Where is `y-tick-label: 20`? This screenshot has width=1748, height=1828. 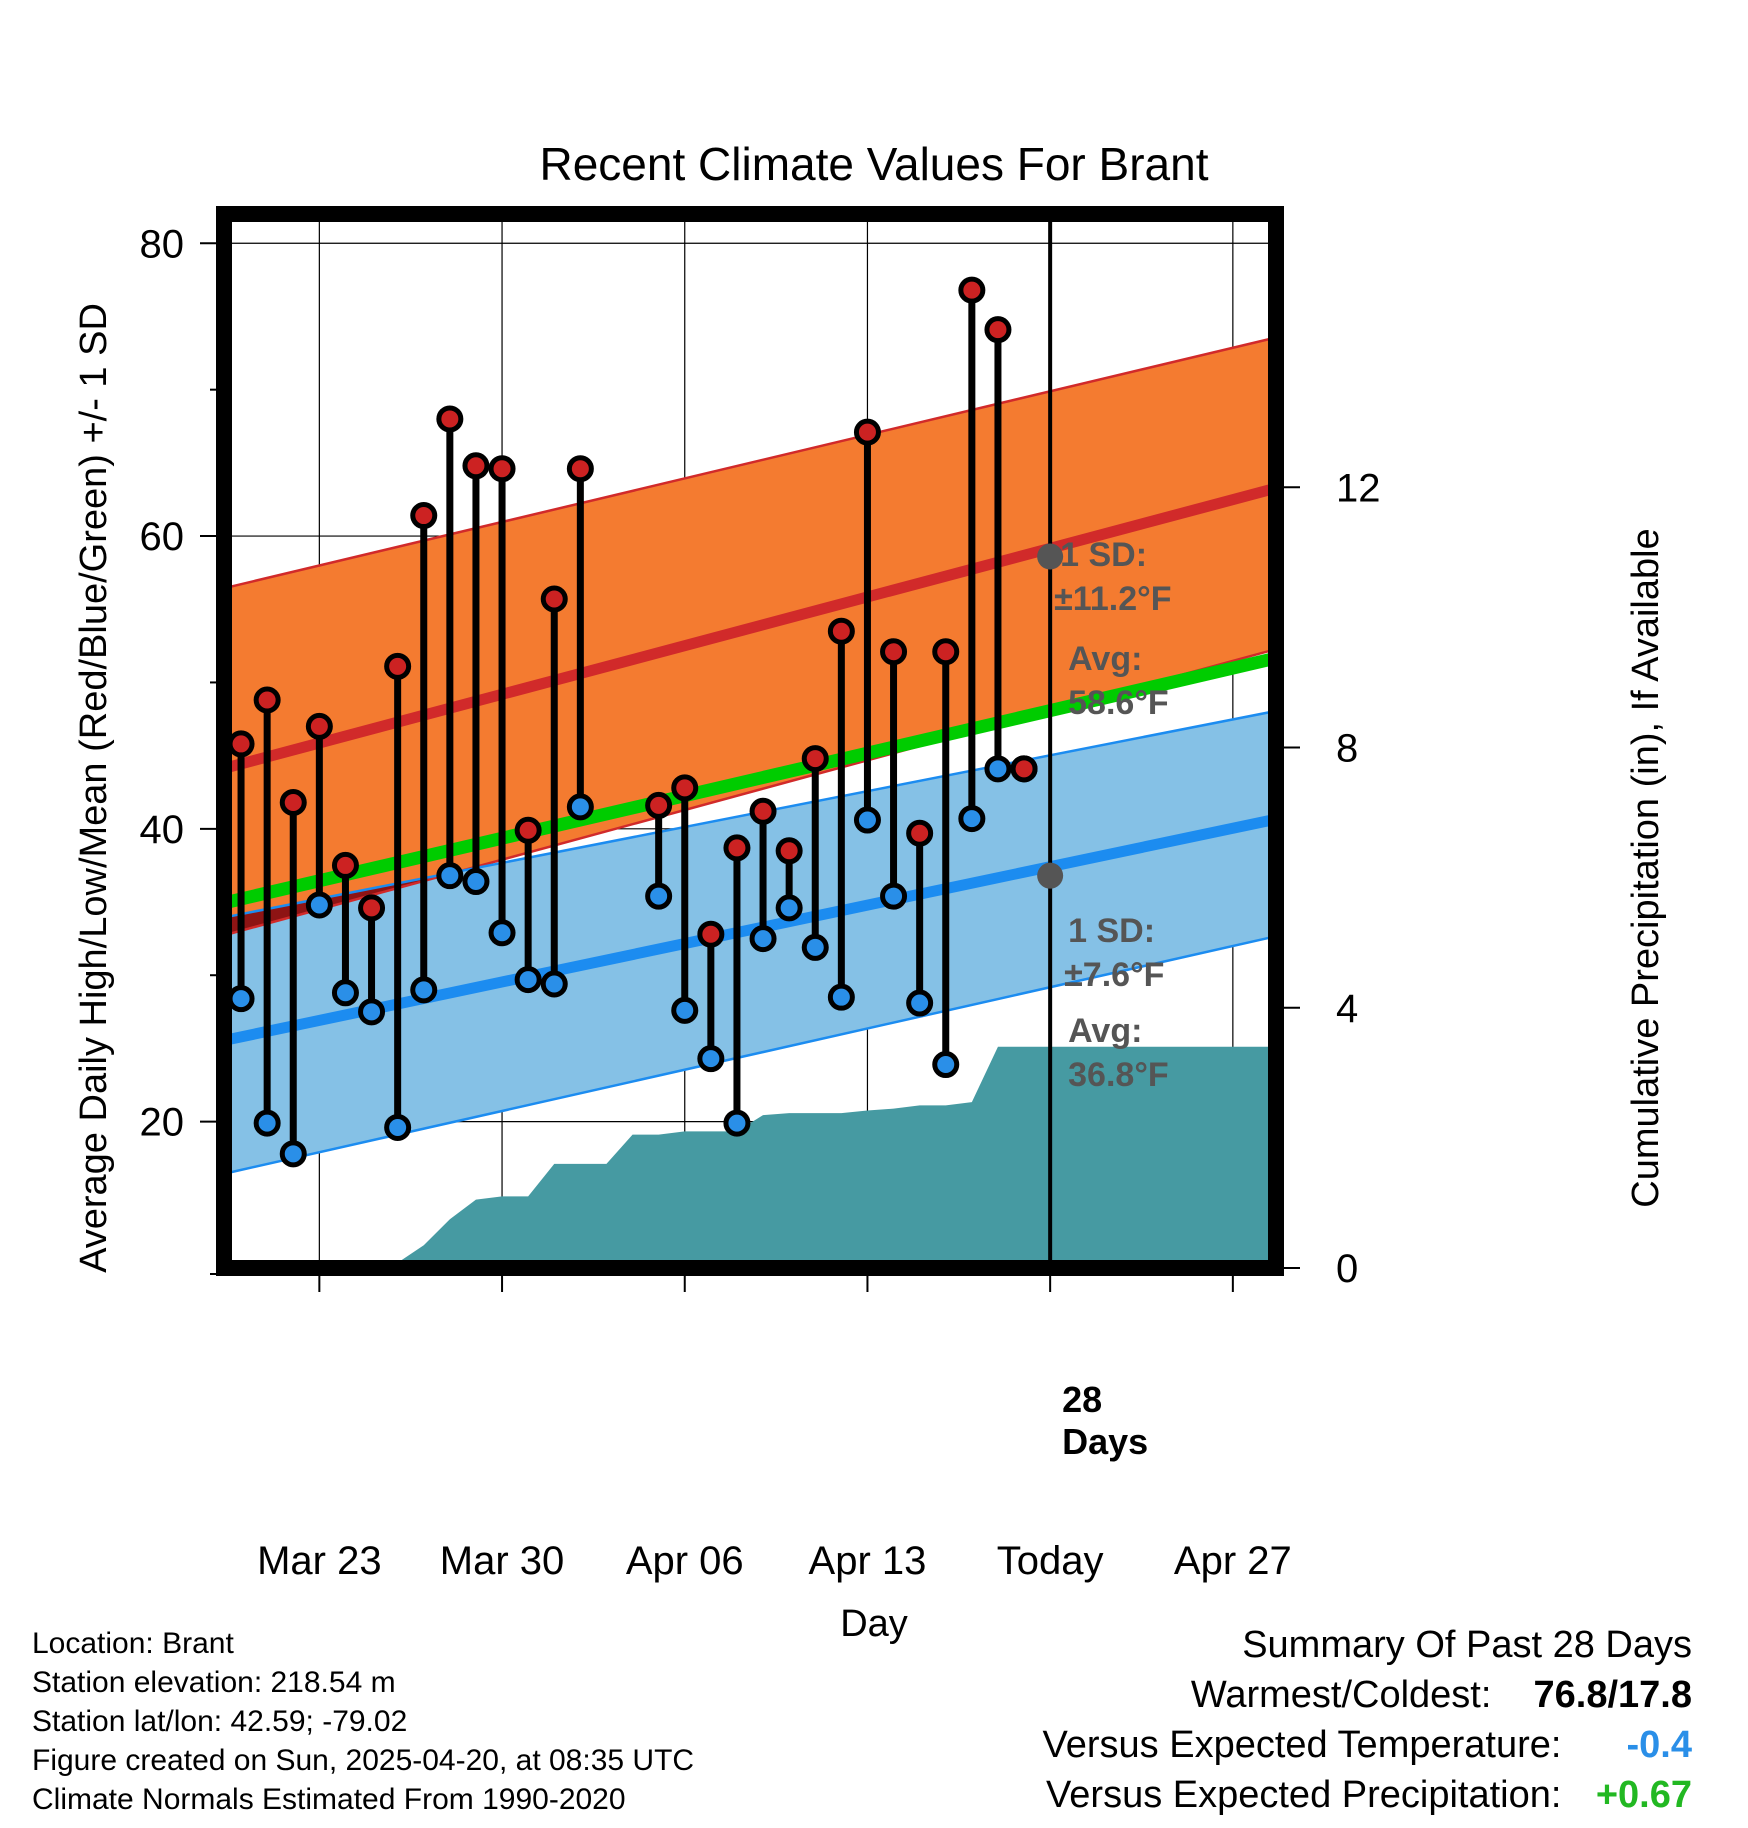
y-tick-label: 20 is located at coordinates (162, 1123).